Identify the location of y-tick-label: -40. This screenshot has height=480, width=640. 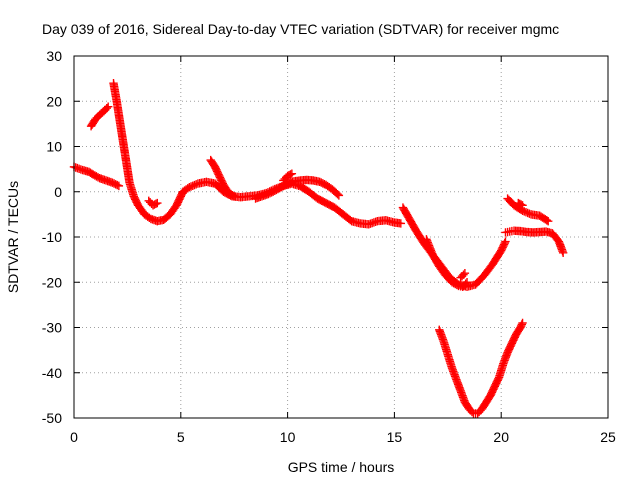
(52, 373).